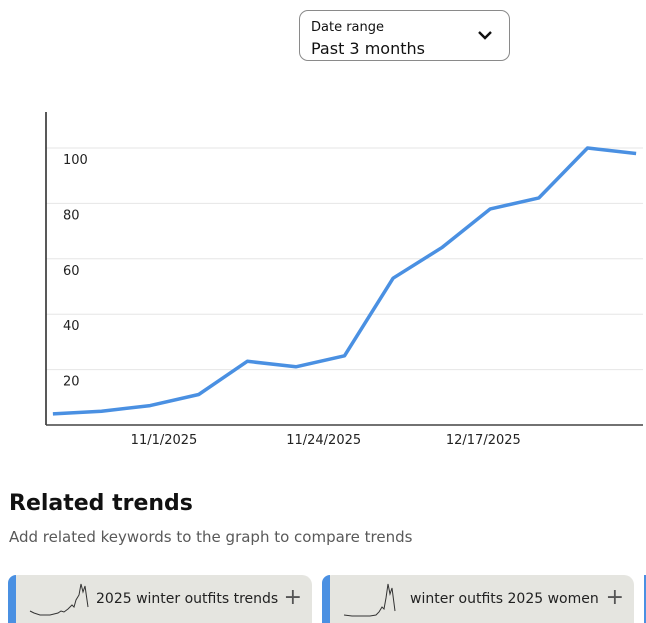 Image resolution: width=646 pixels, height=623 pixels. Describe the element at coordinates (101, 503) in the screenshot. I see `related-trends-title: Related trends` at that location.